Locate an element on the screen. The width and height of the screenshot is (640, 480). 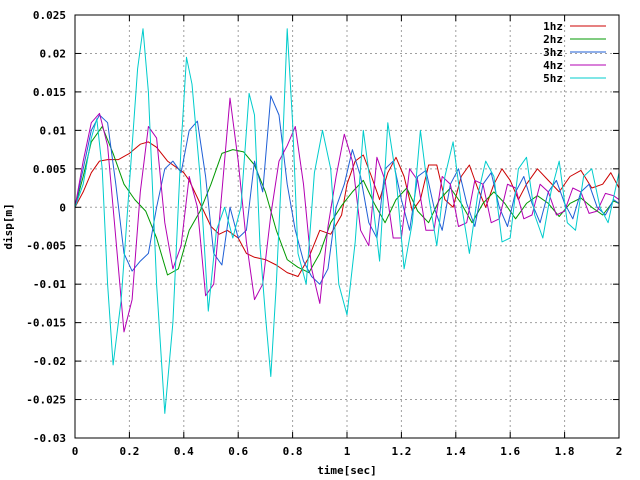
y-tick-label: 0 is located at coordinates (62, 207).